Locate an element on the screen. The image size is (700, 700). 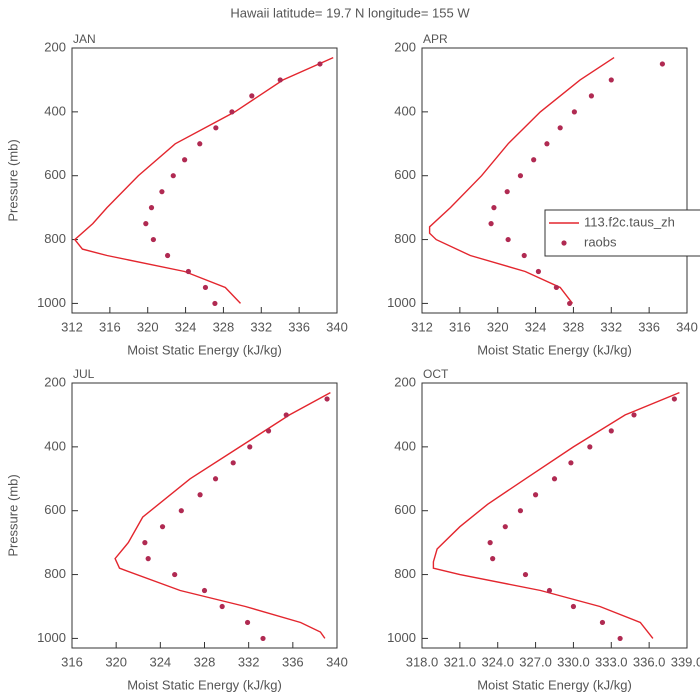
x-tick-label: 324 is located at coordinates (160, 661).